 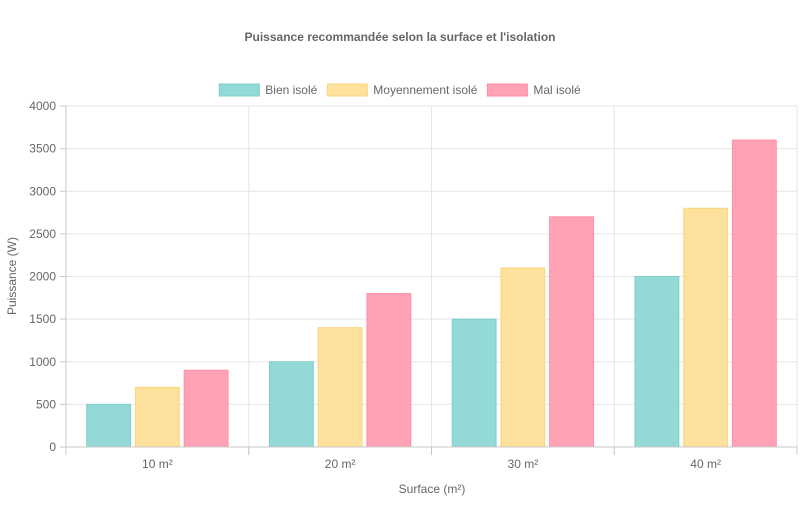 I want to click on y-tick-label: 4000, so click(x=42, y=106).